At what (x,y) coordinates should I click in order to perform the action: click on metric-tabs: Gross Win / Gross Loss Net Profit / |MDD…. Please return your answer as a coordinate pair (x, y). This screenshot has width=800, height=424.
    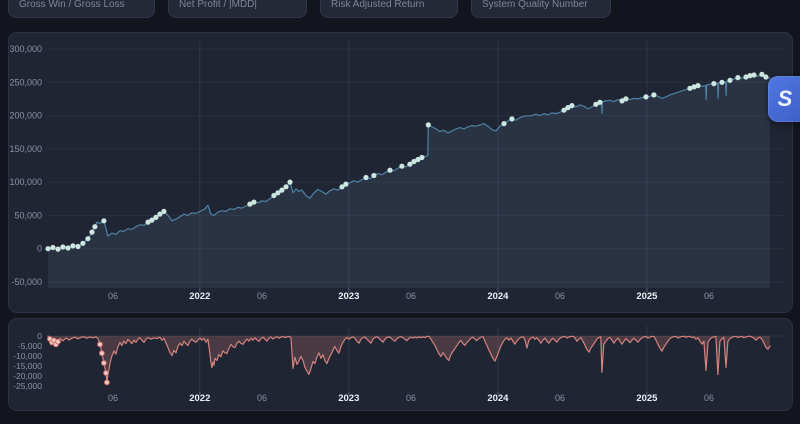
    Looking at the image, I should click on (309, 9).